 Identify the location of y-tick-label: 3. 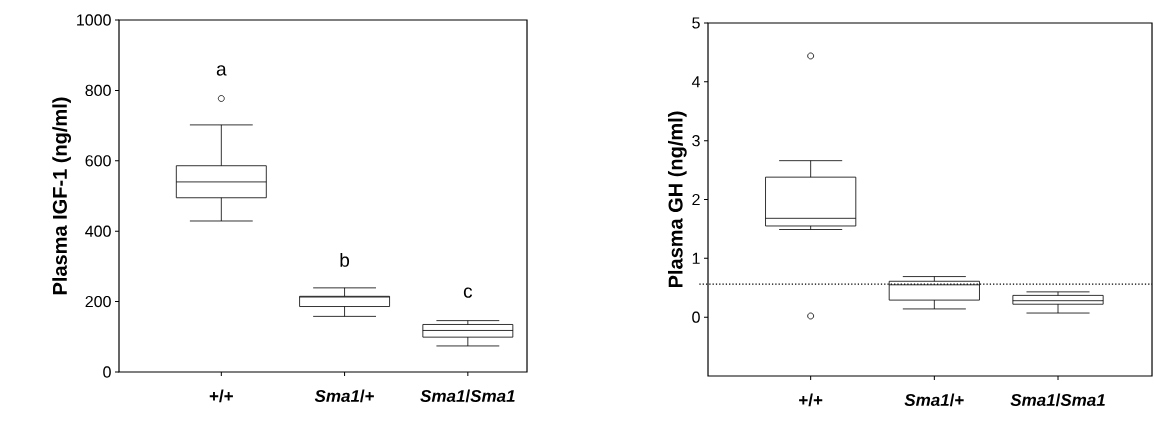
(696, 141).